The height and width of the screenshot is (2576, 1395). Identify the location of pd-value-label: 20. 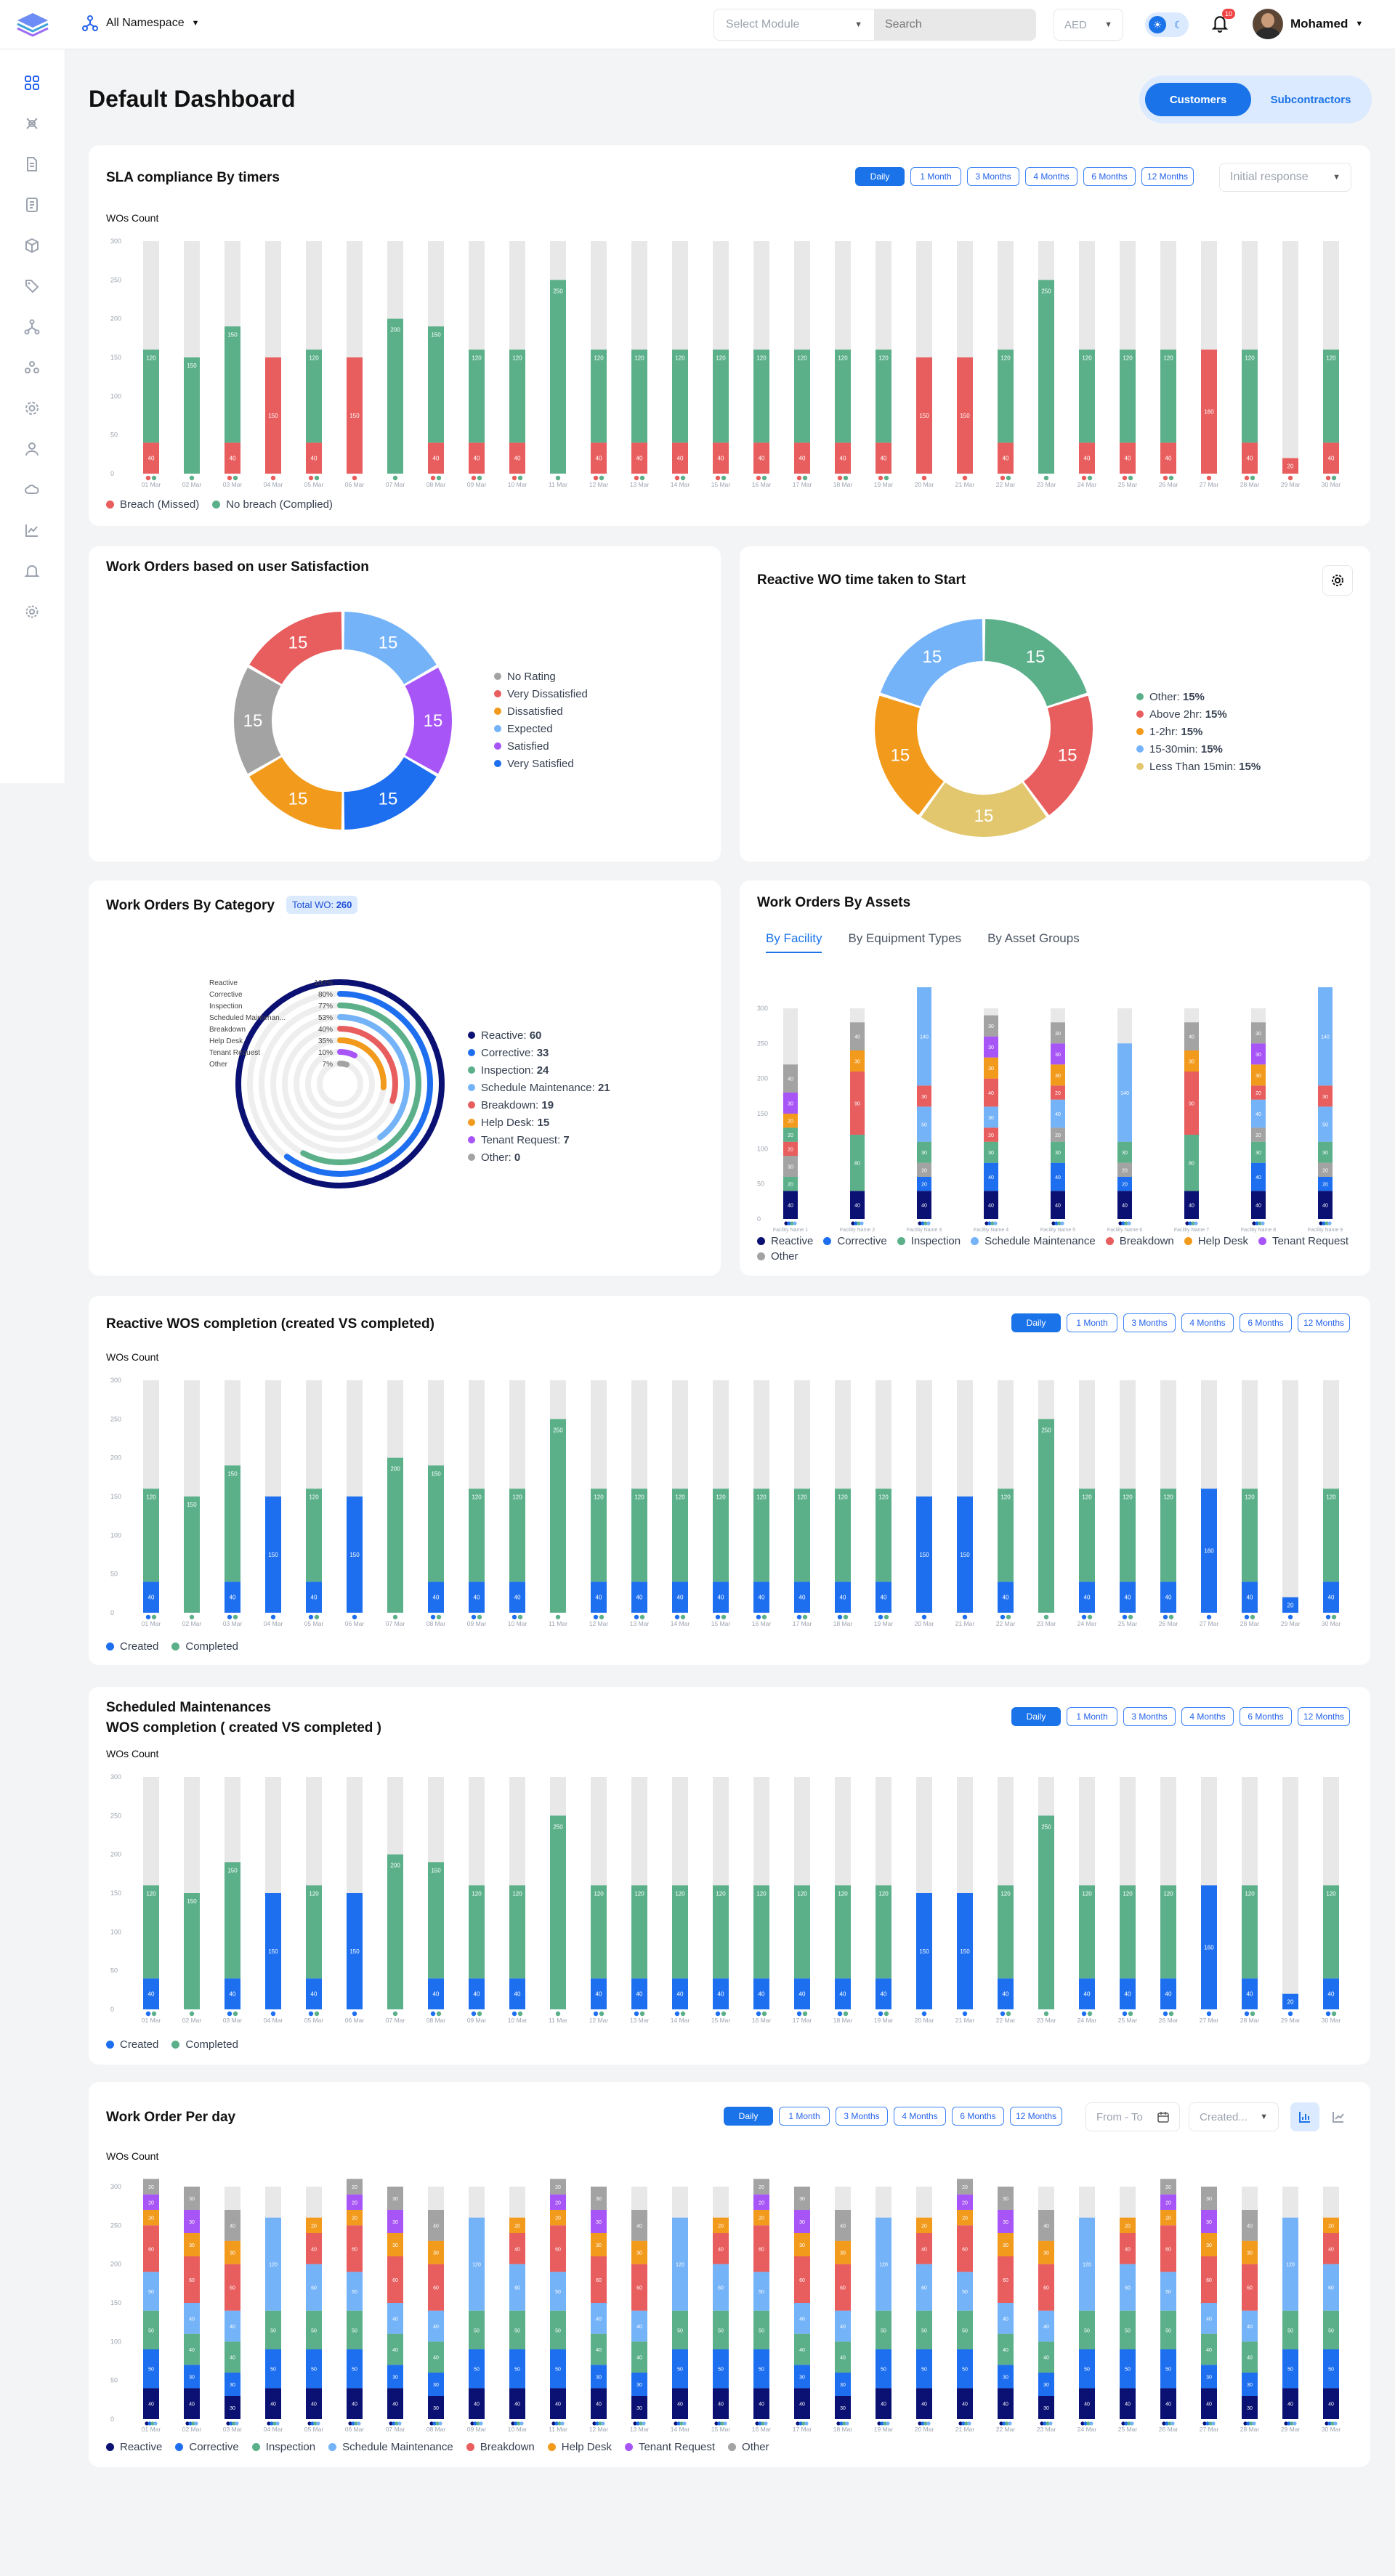
(314, 2226).